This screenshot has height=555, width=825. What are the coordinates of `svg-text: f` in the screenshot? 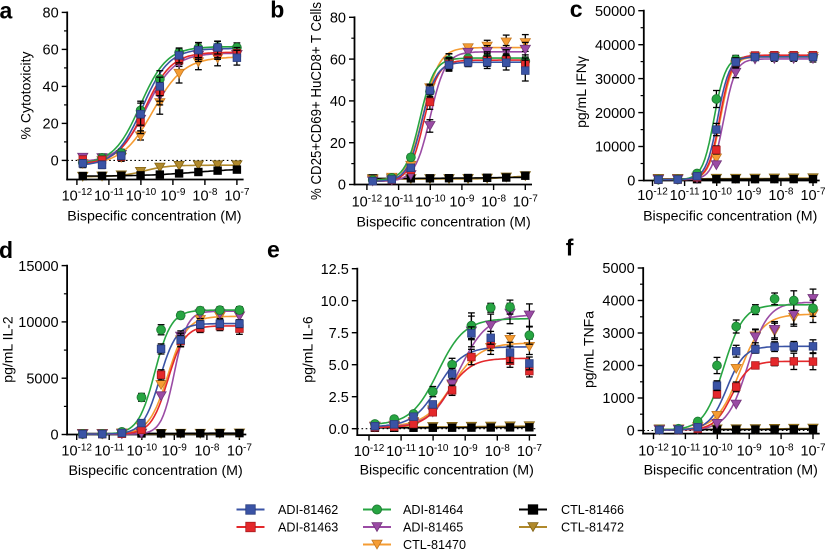 It's located at (570, 247).